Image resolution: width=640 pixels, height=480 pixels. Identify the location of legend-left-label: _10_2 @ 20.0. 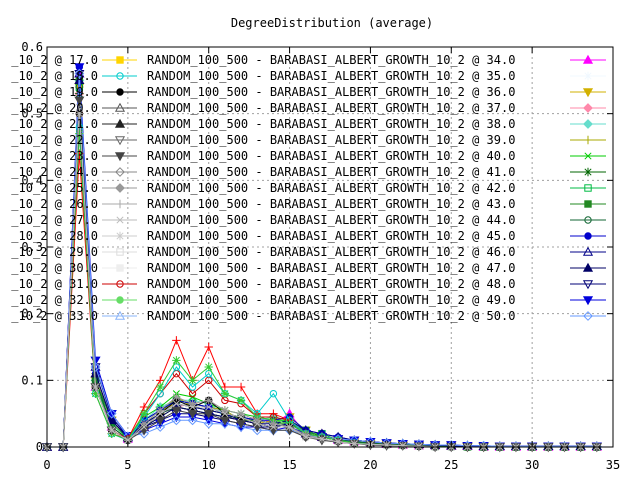
(54, 108).